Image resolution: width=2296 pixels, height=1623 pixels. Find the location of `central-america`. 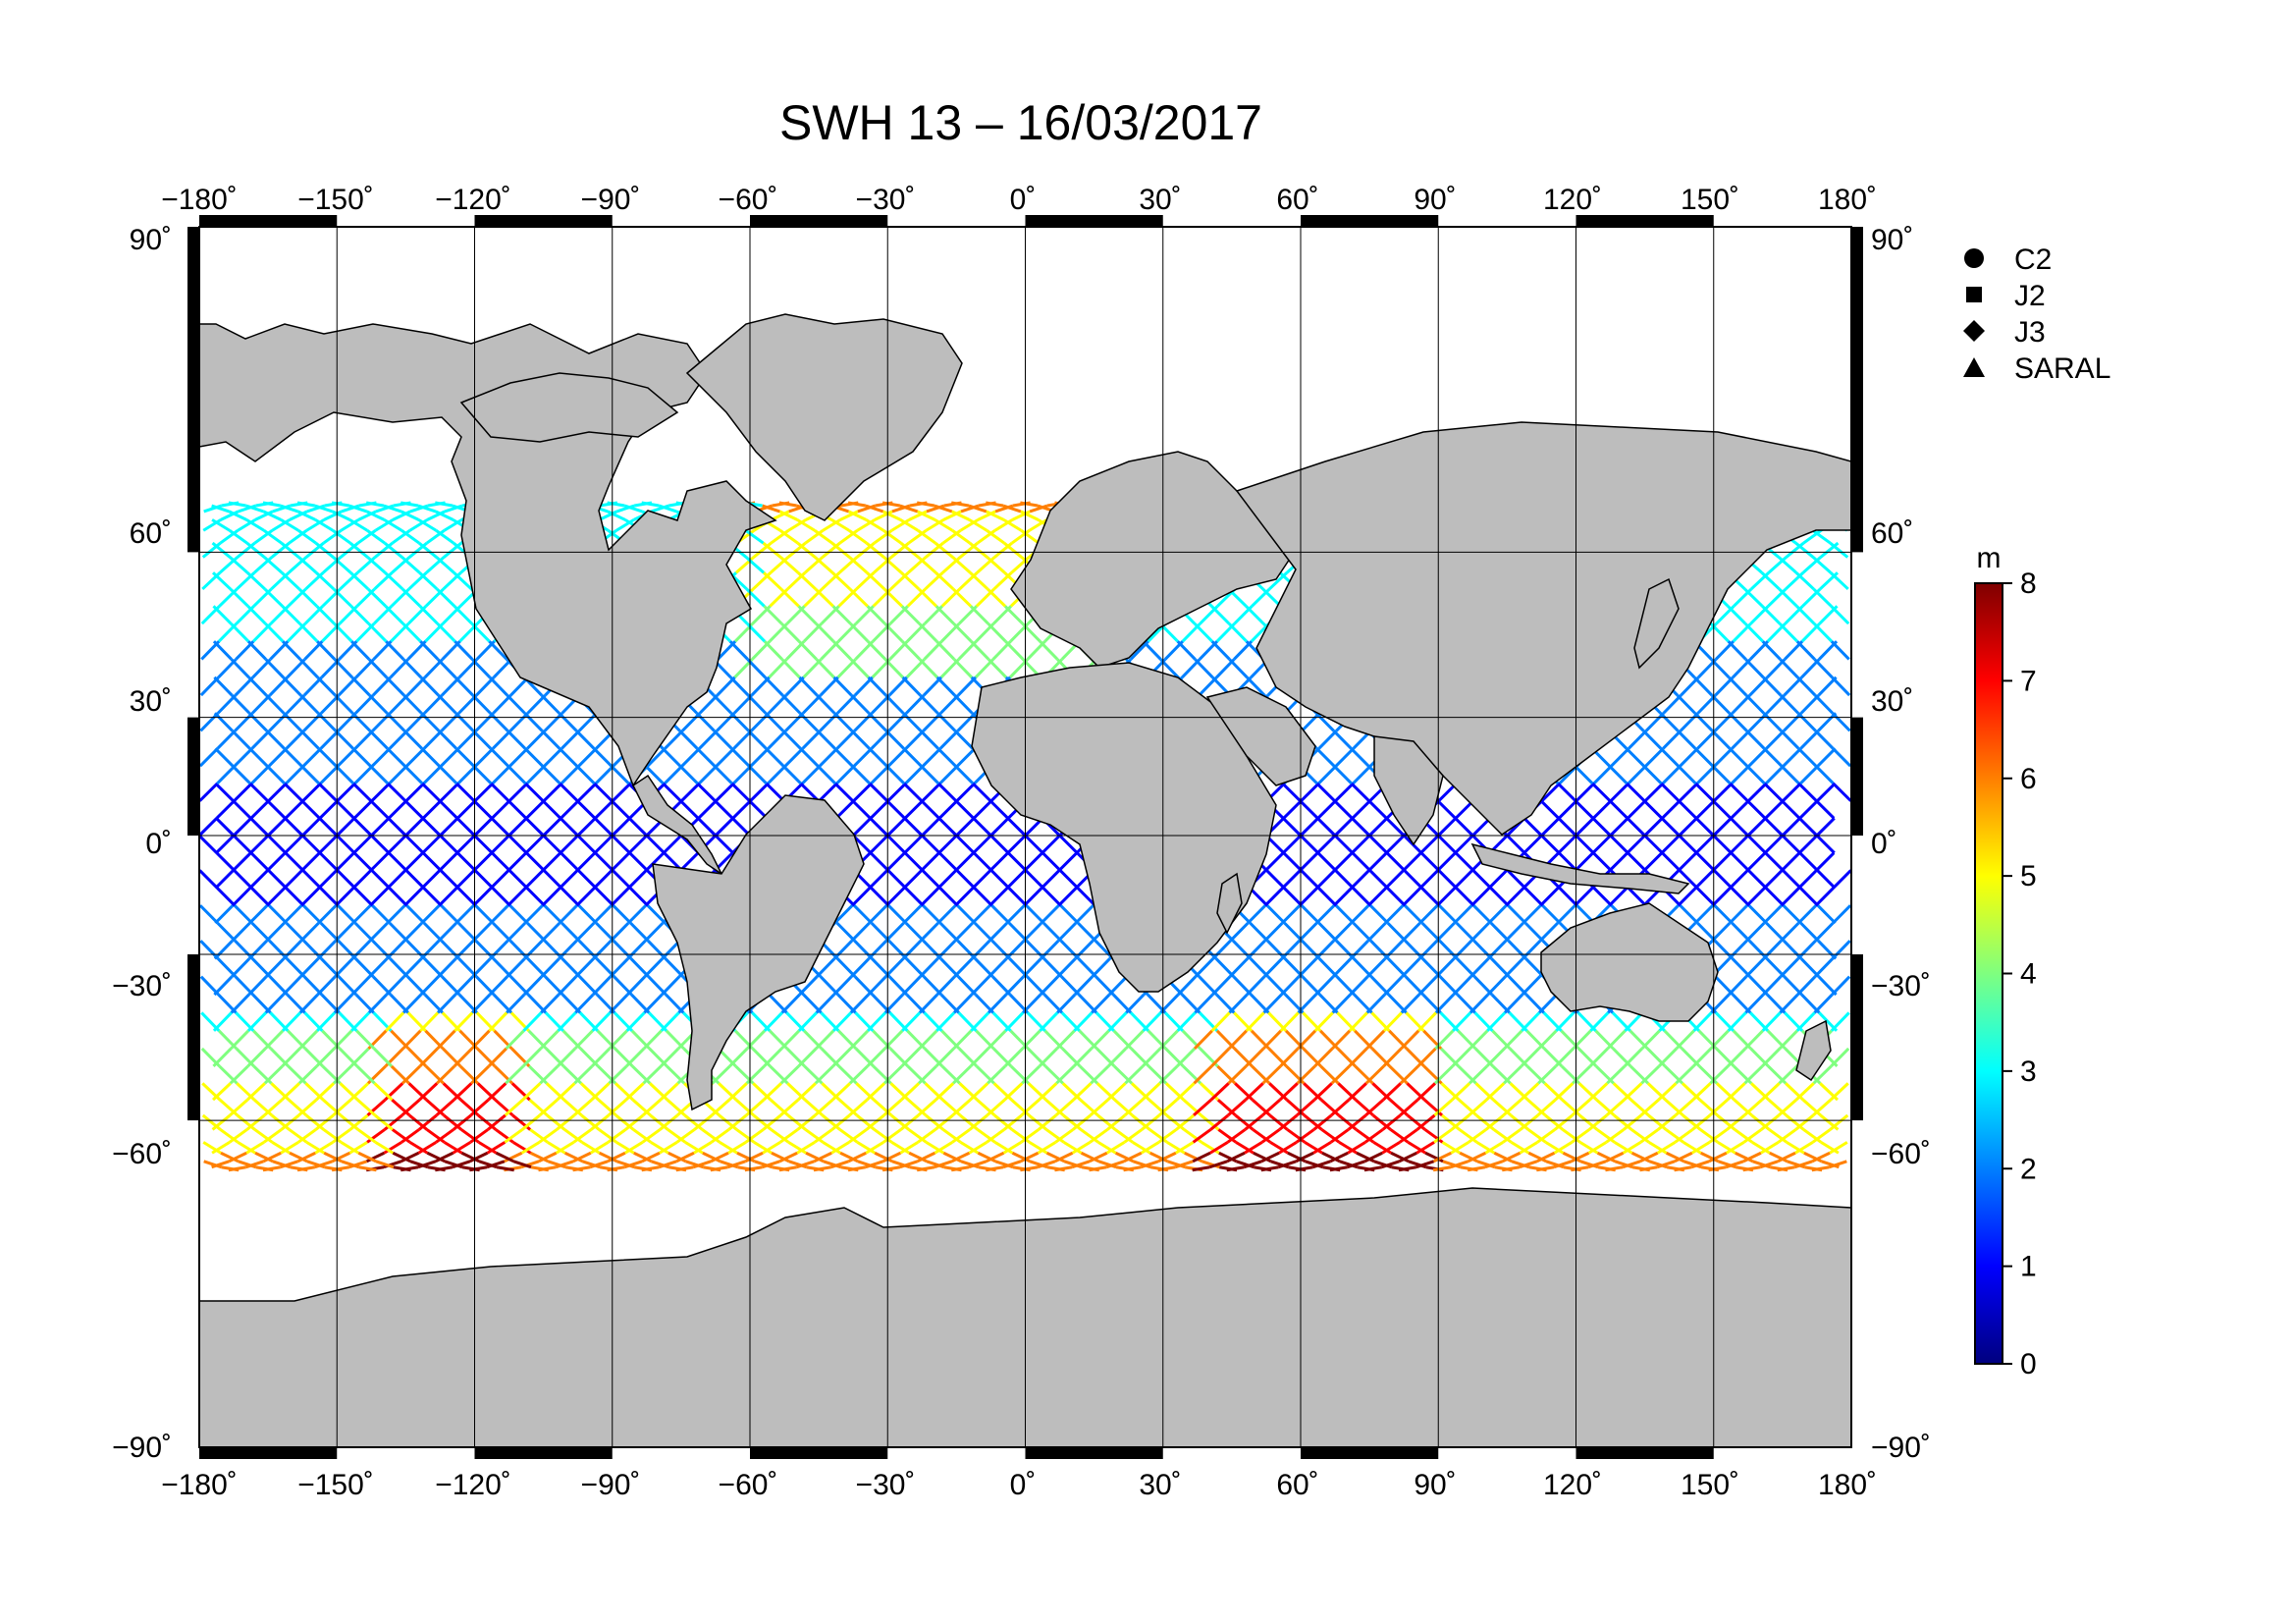

central-america is located at coordinates (677, 825).